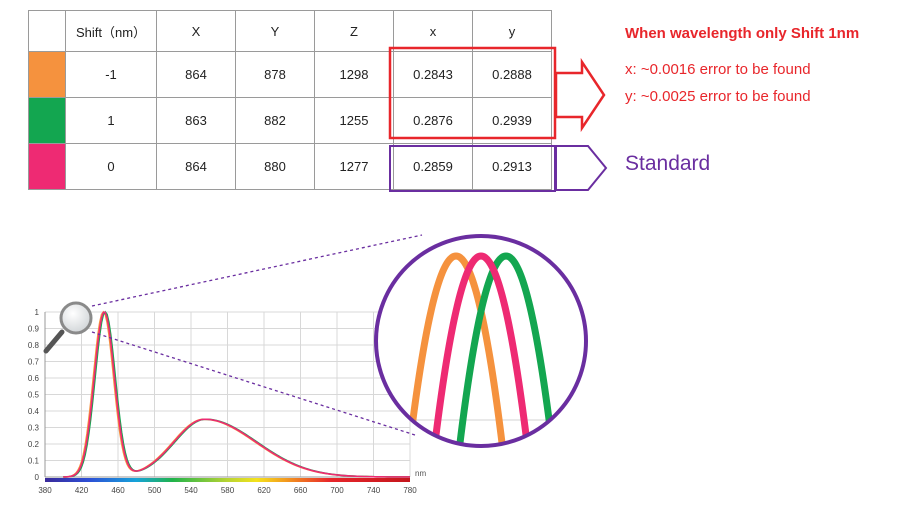  I want to click on table-cell: 878, so click(275, 74).